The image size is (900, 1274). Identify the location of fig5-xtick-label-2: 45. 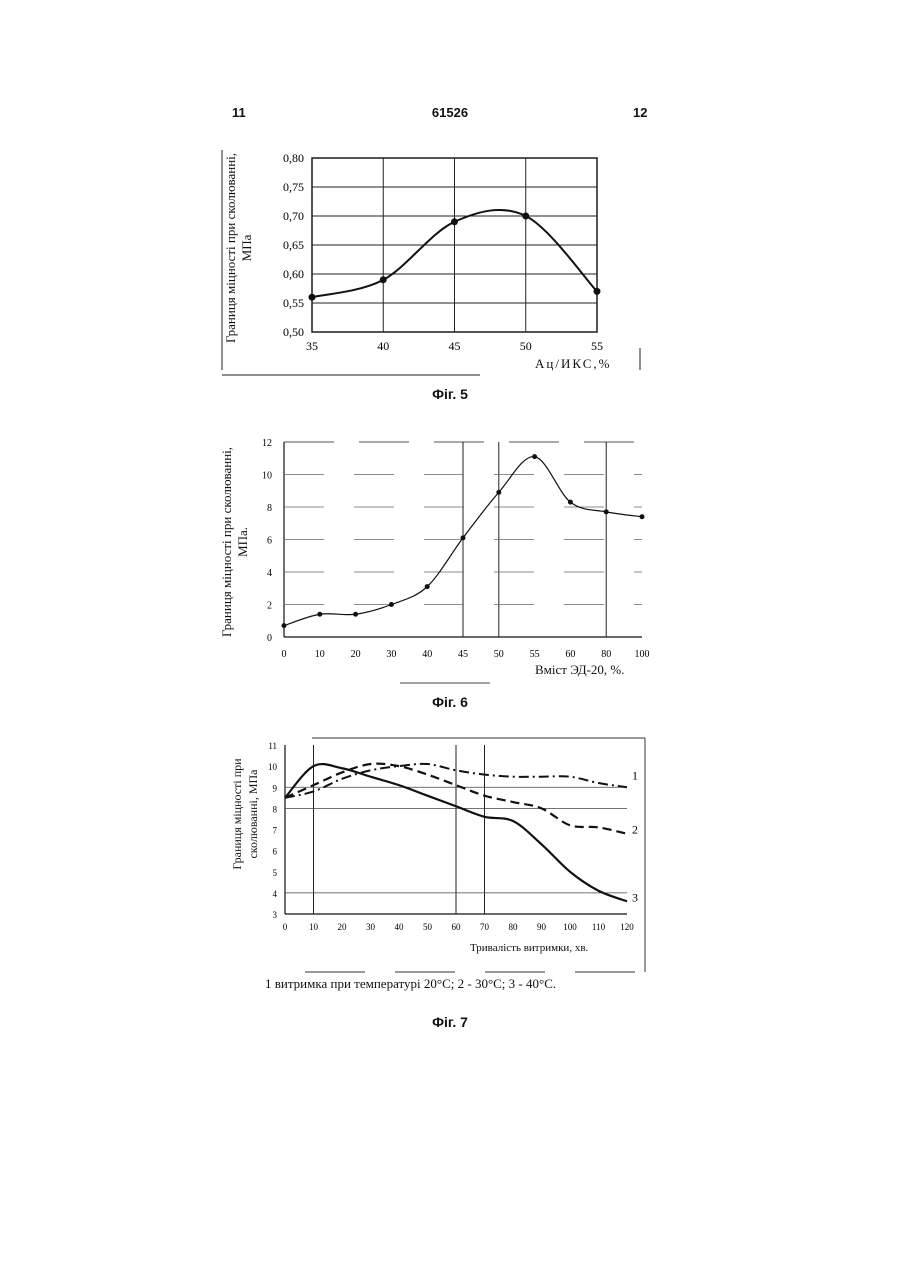
(455, 346).